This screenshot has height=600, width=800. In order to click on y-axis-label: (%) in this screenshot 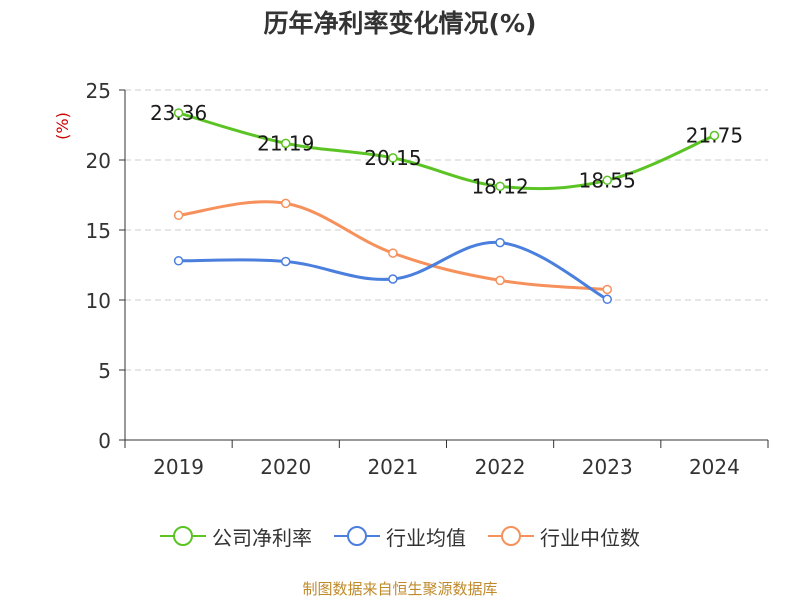, I will do `click(62, 126)`.